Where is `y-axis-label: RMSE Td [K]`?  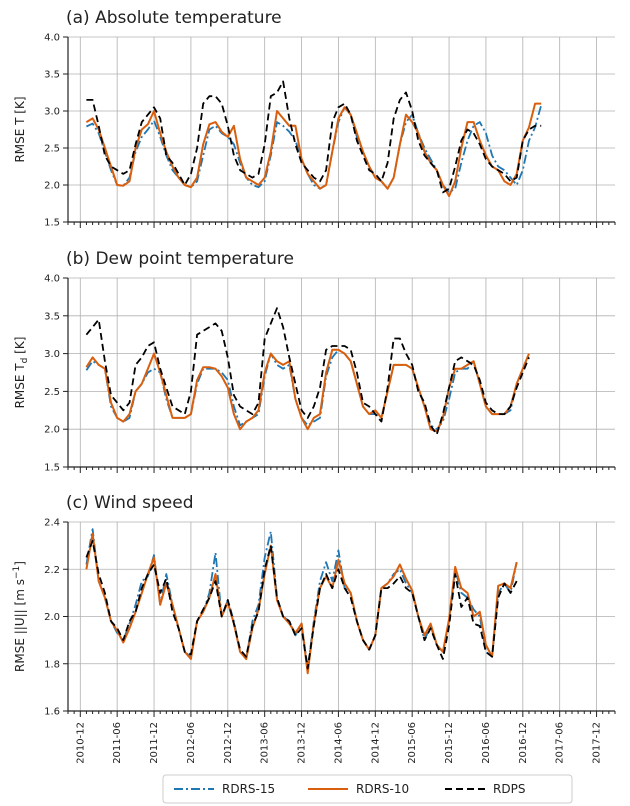 y-axis-label: RMSE Td [K] is located at coordinates (21, 373).